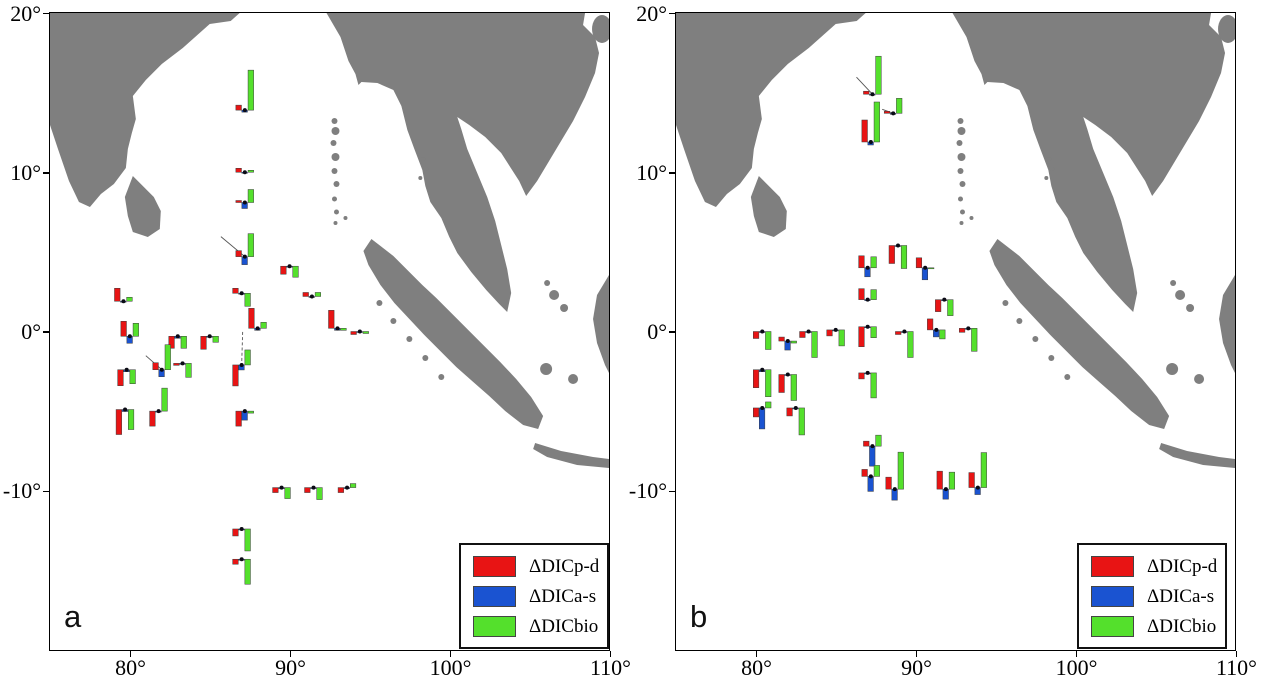 The image size is (1268, 680). I want to click on legend-swatch-bar_red, so click(1112, 566).